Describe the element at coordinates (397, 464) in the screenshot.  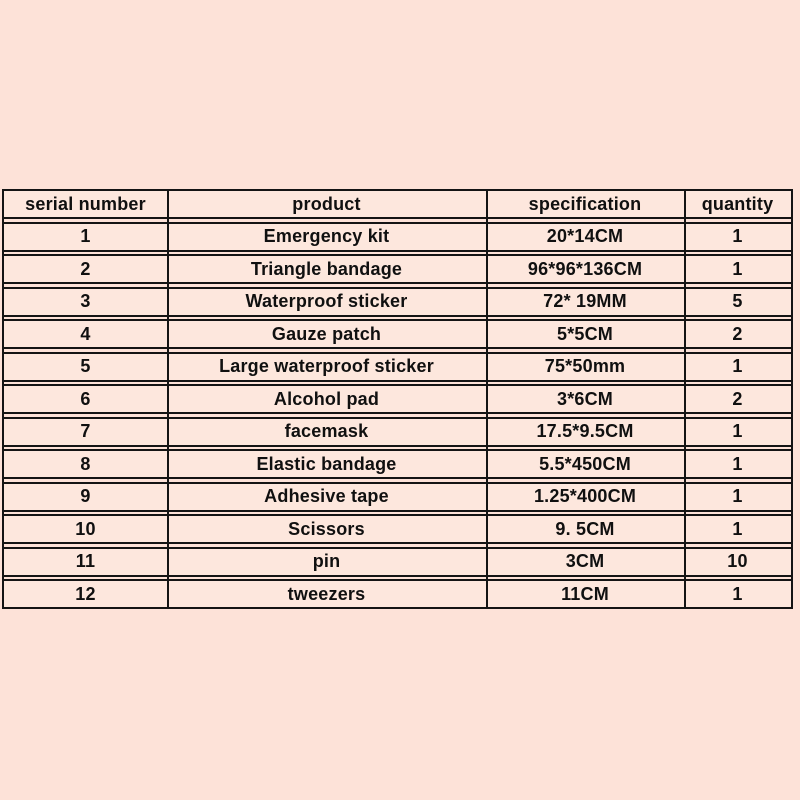
I see `table-row: 8 Elastic bandage 5.5*450CM 1` at that location.